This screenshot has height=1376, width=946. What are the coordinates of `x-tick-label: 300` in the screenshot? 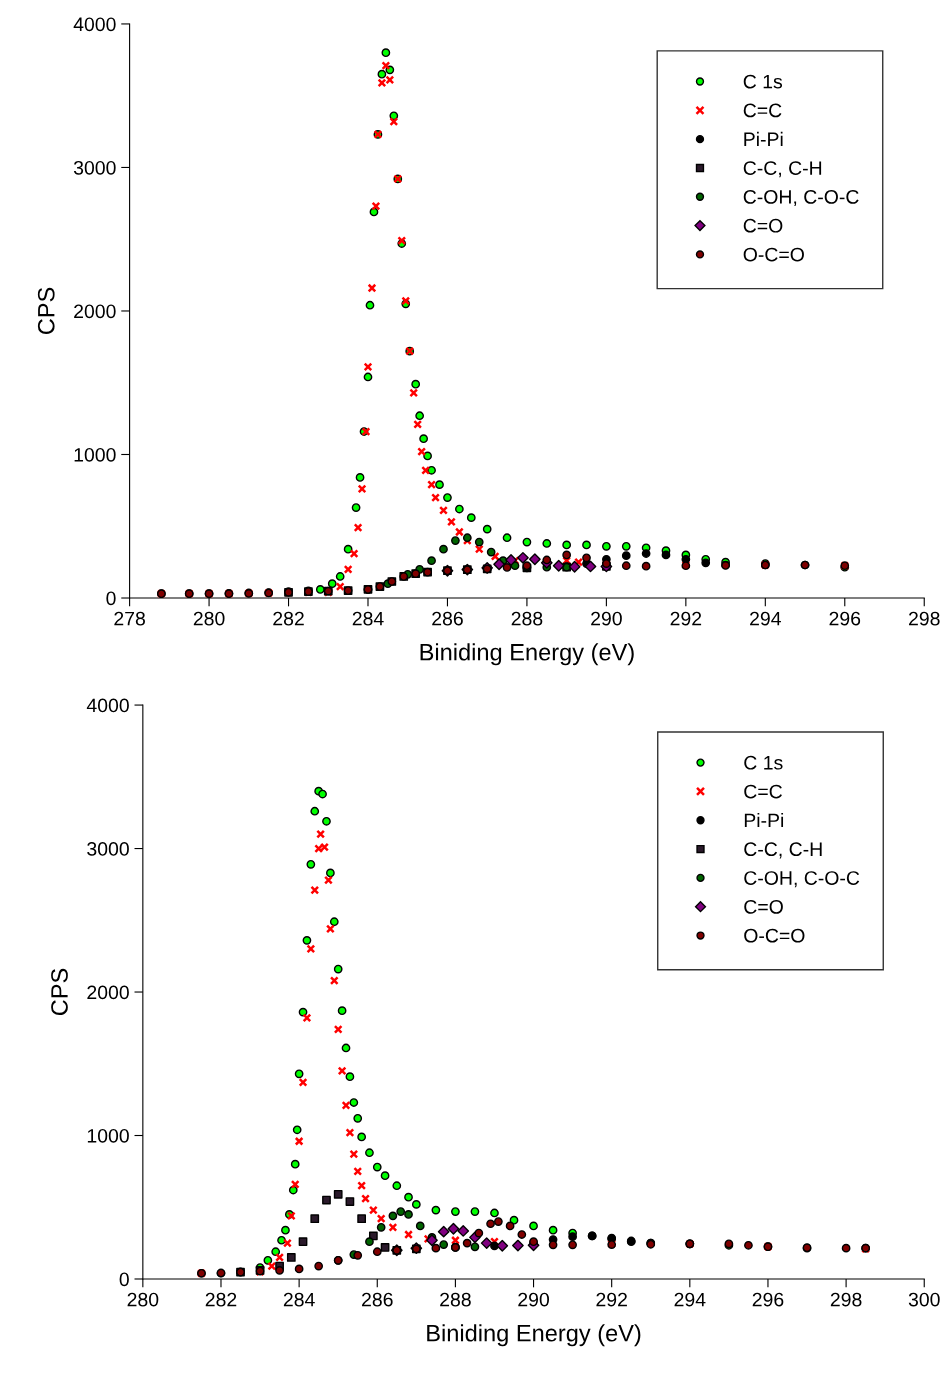 It's located at (924, 1299).